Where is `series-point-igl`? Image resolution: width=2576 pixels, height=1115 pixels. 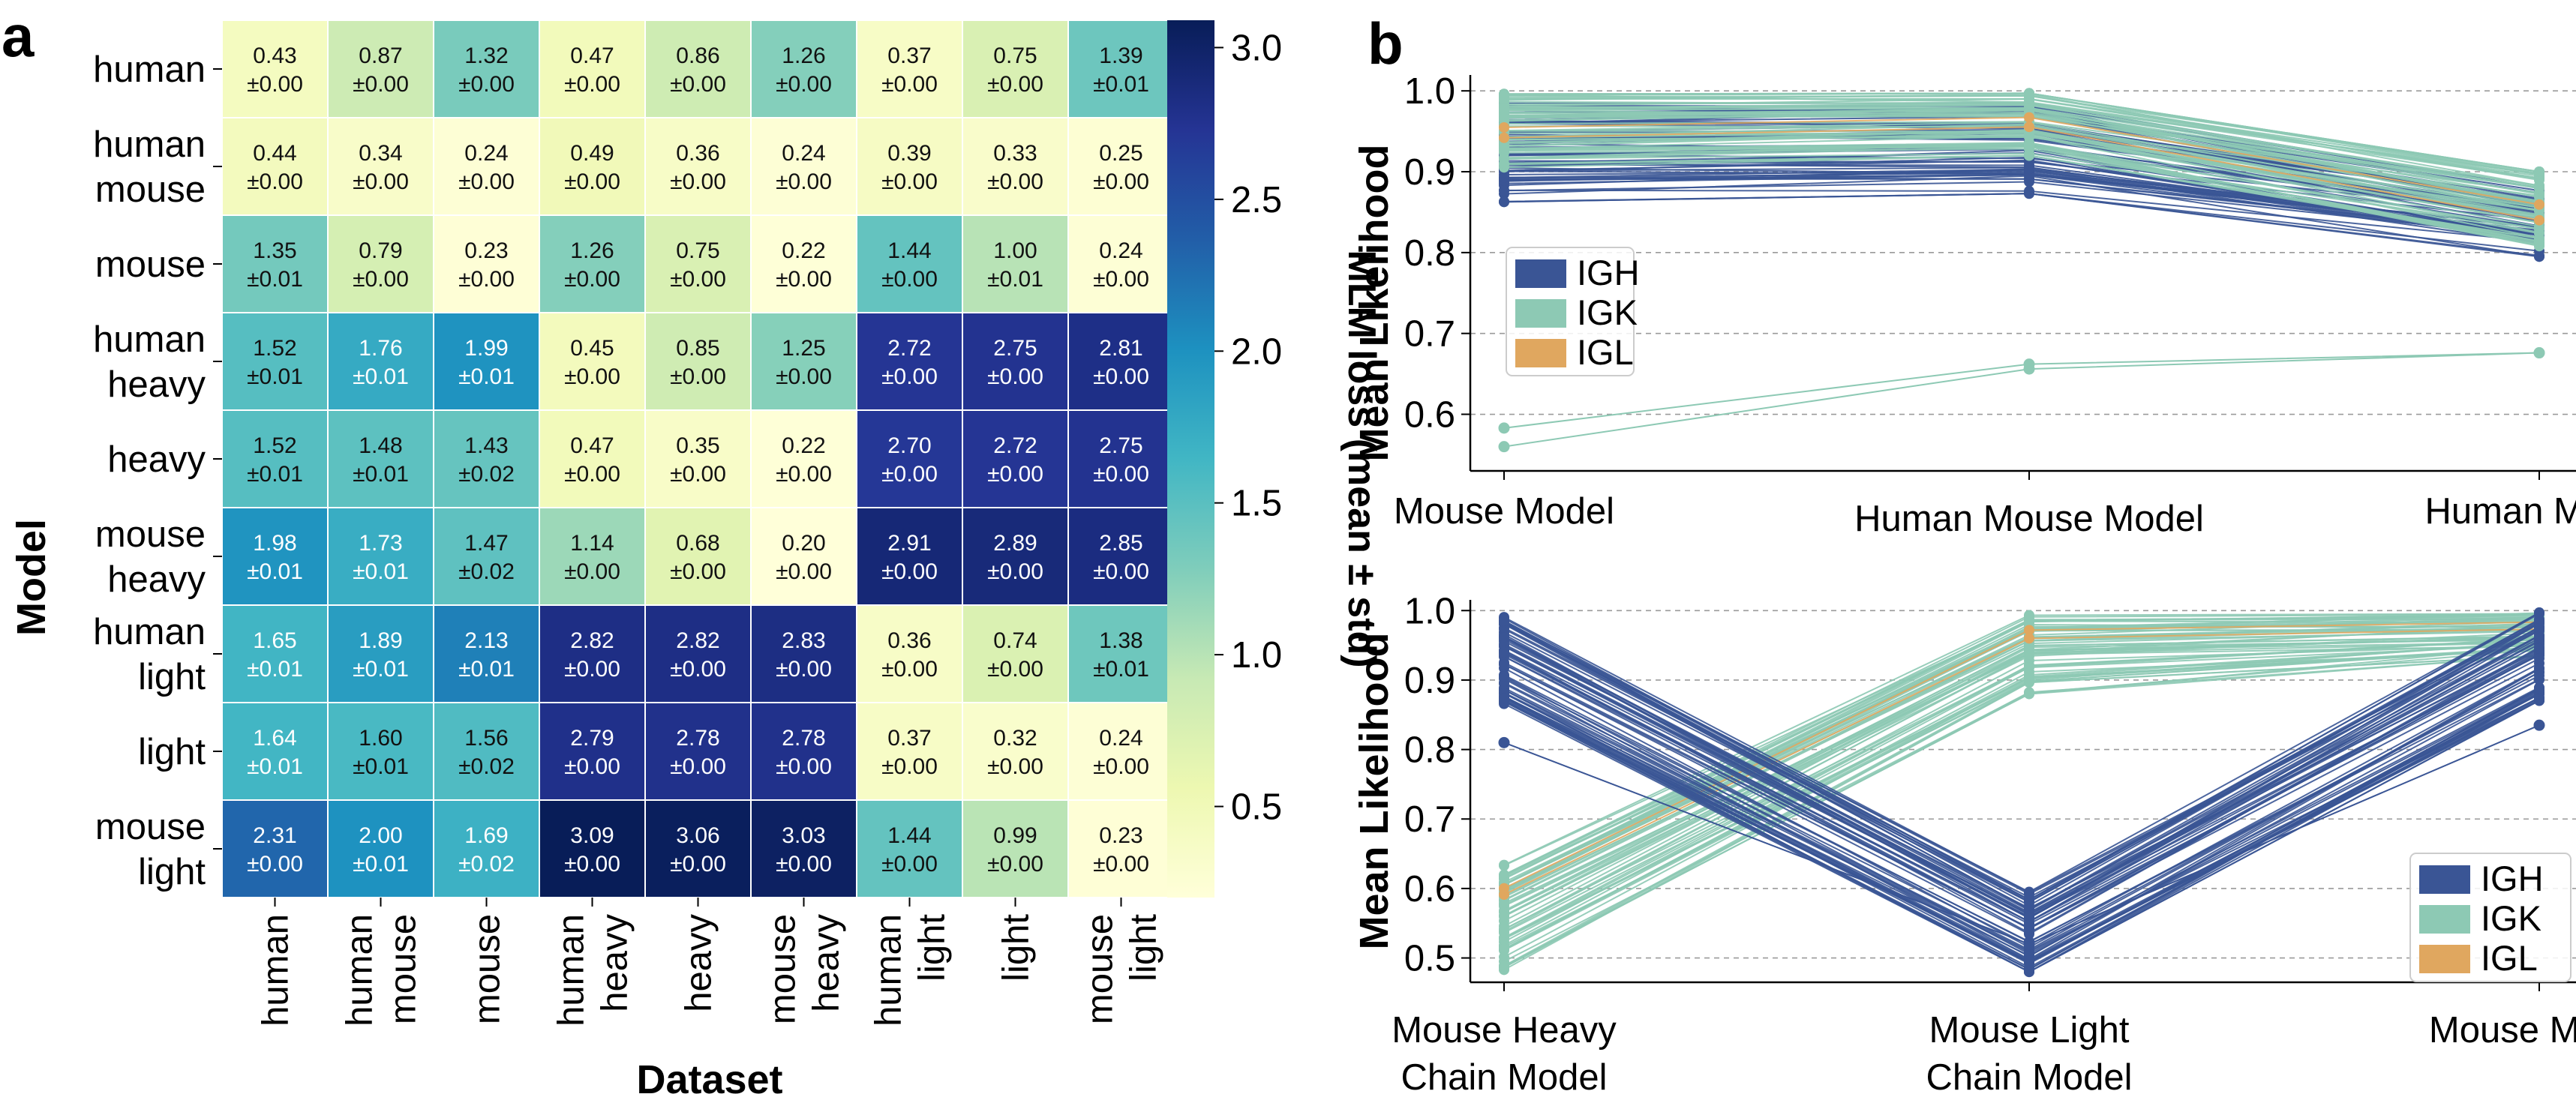
series-point-igl is located at coordinates (2539, 204).